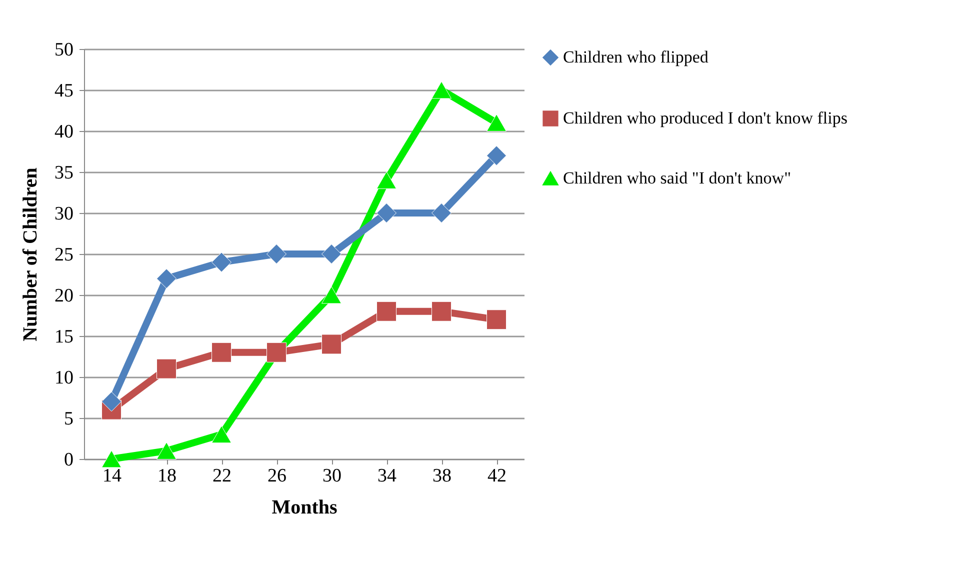  I want to click on y-tick-label: 15, so click(64, 337).